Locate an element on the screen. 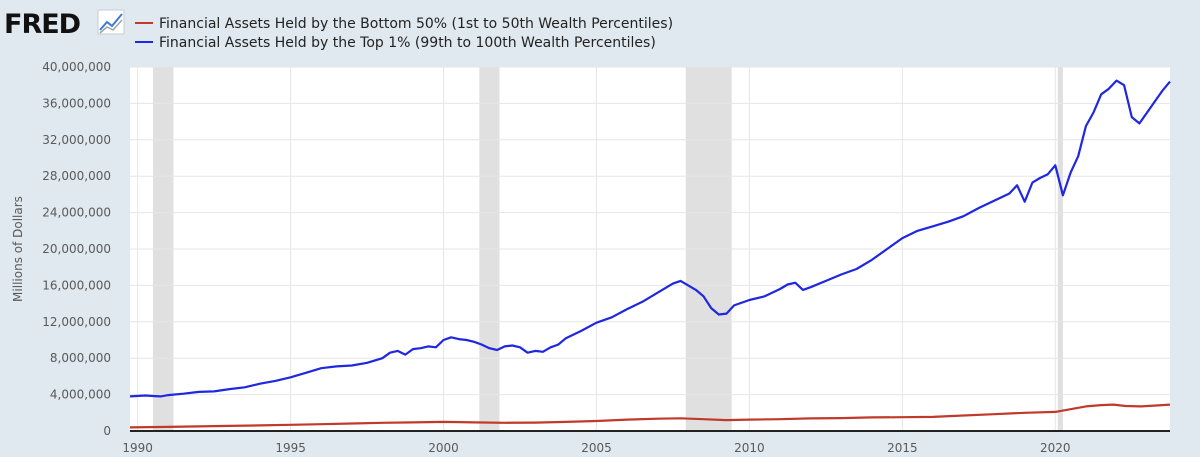 The height and width of the screenshot is (457, 1200). x-tick-label: 1990 is located at coordinates (137, 448).